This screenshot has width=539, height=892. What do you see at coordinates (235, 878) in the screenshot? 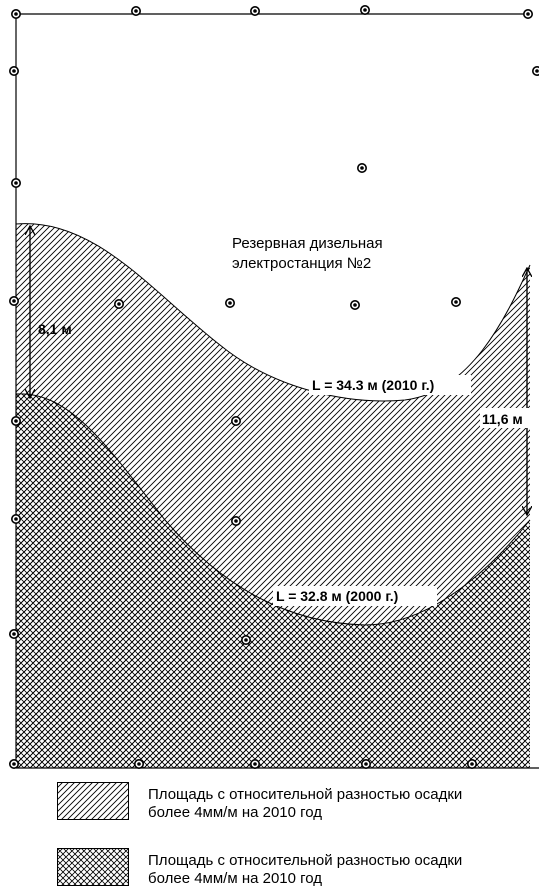
I see `legend-crosshatched-line2: более 4мм/м на 2010 год` at bounding box center [235, 878].